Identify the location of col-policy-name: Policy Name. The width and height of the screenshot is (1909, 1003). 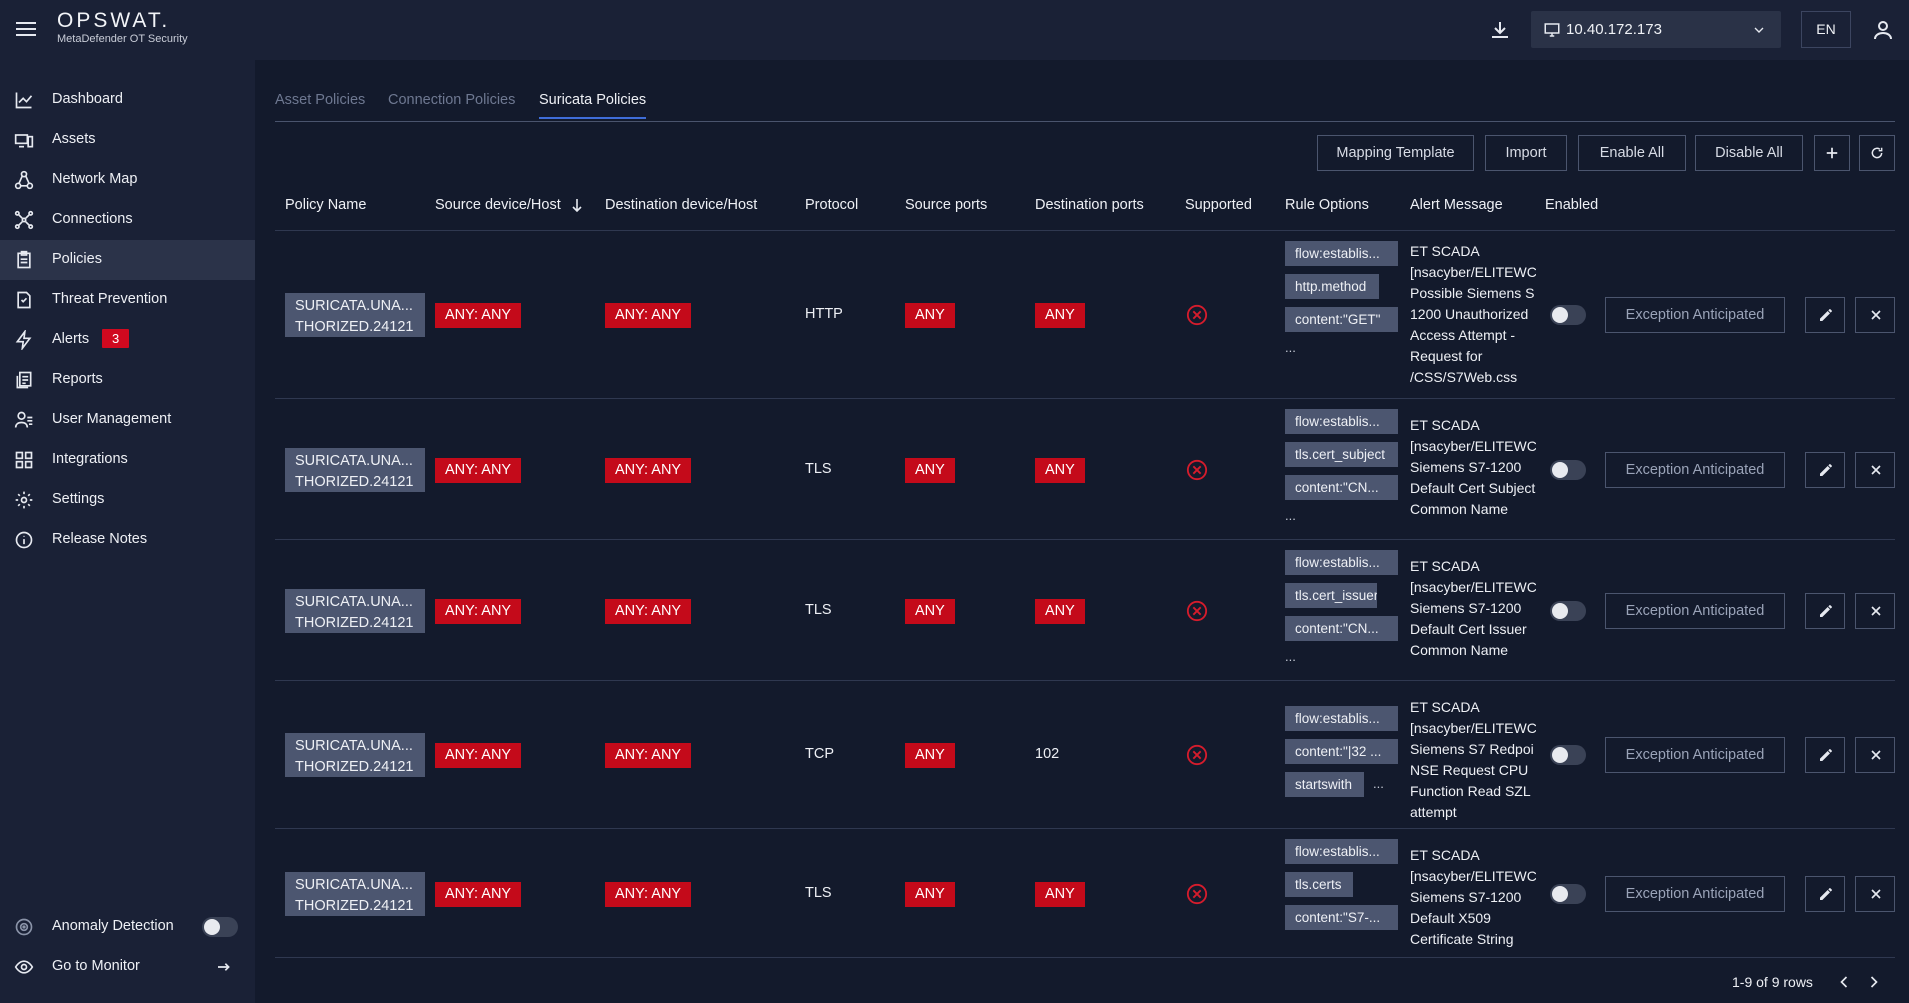
(326, 205).